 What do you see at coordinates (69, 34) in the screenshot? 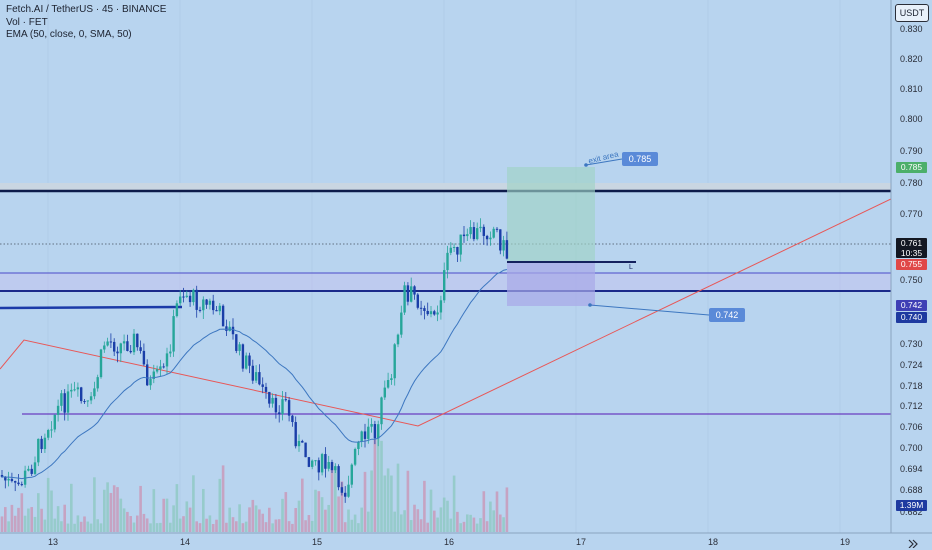
I see `indicator-legend: EMA (50, close, 0, SMA, 50)` at bounding box center [69, 34].